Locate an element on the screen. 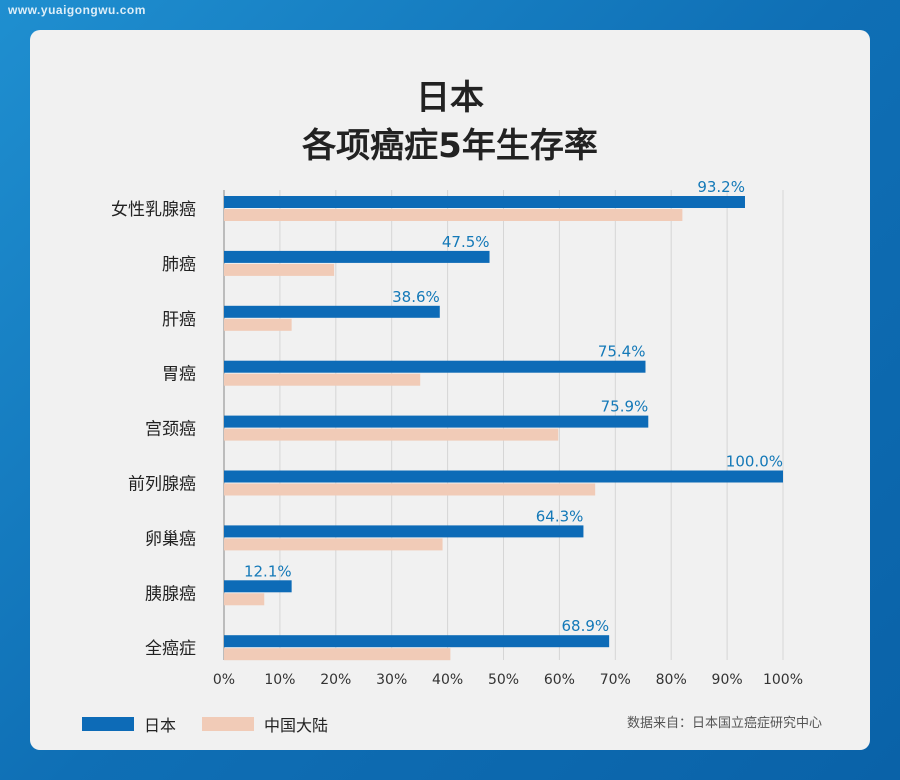  legend-swatch-china is located at coordinates (228, 724).